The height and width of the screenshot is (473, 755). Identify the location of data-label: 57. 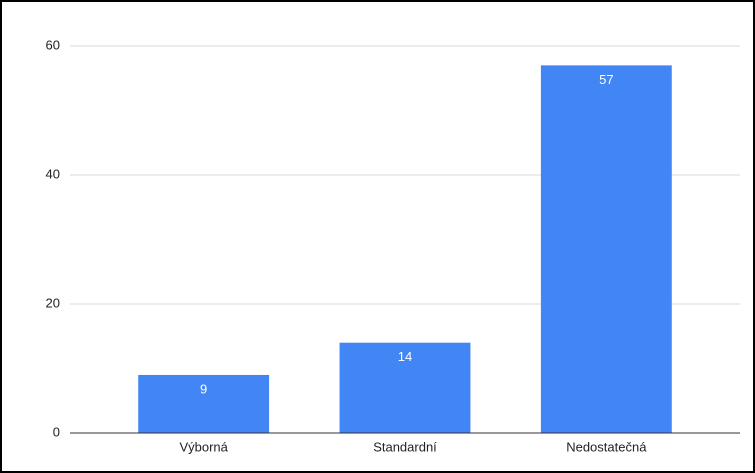
(606, 79).